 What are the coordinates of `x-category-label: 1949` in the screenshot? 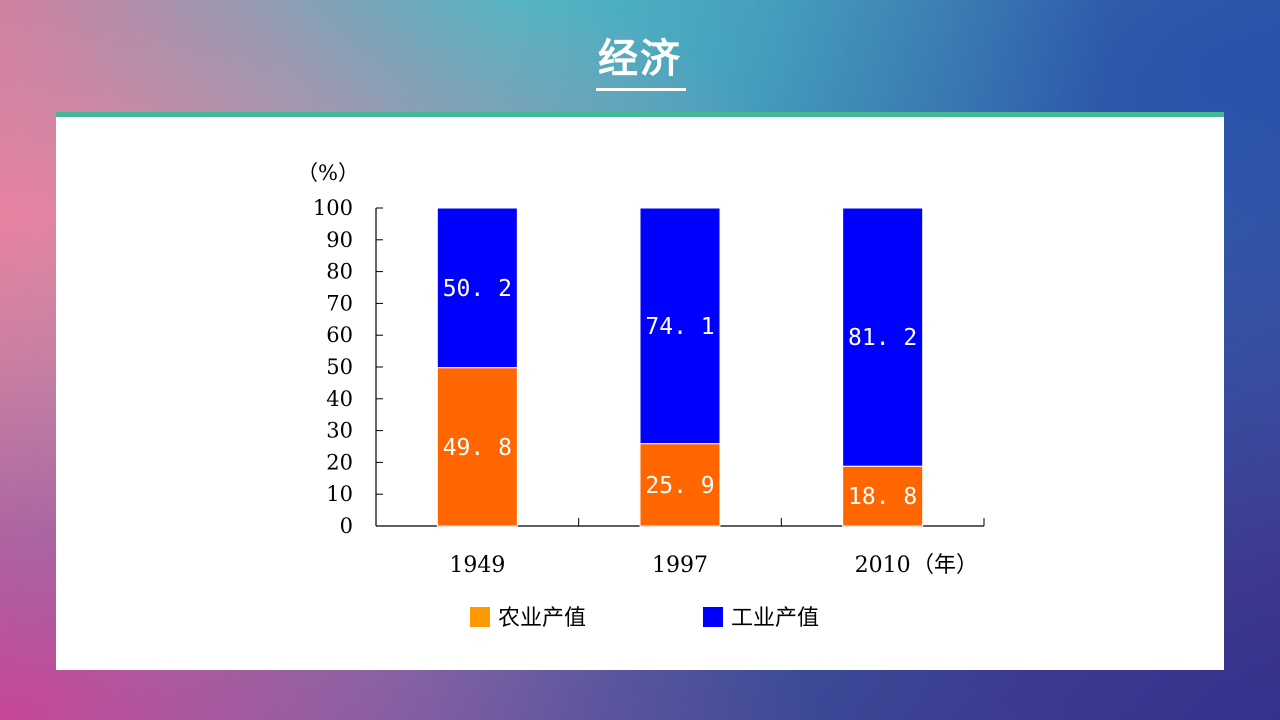 It's located at (477, 565).